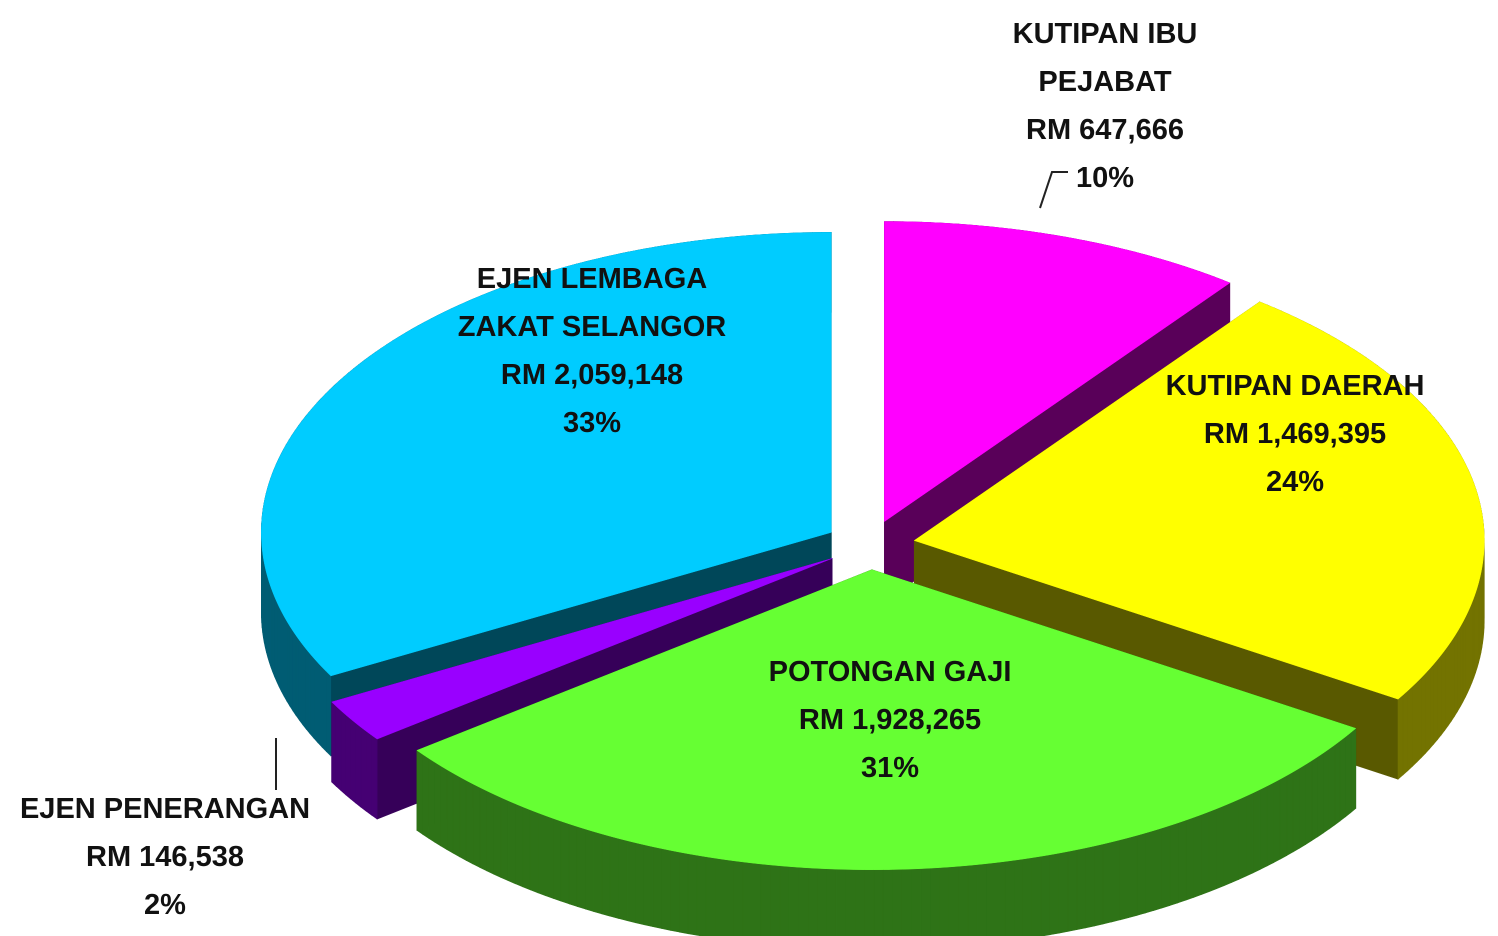 This screenshot has height=936, width=1498. Describe the element at coordinates (1105, 130) in the screenshot. I see `value-label: RM 647,666` at that location.